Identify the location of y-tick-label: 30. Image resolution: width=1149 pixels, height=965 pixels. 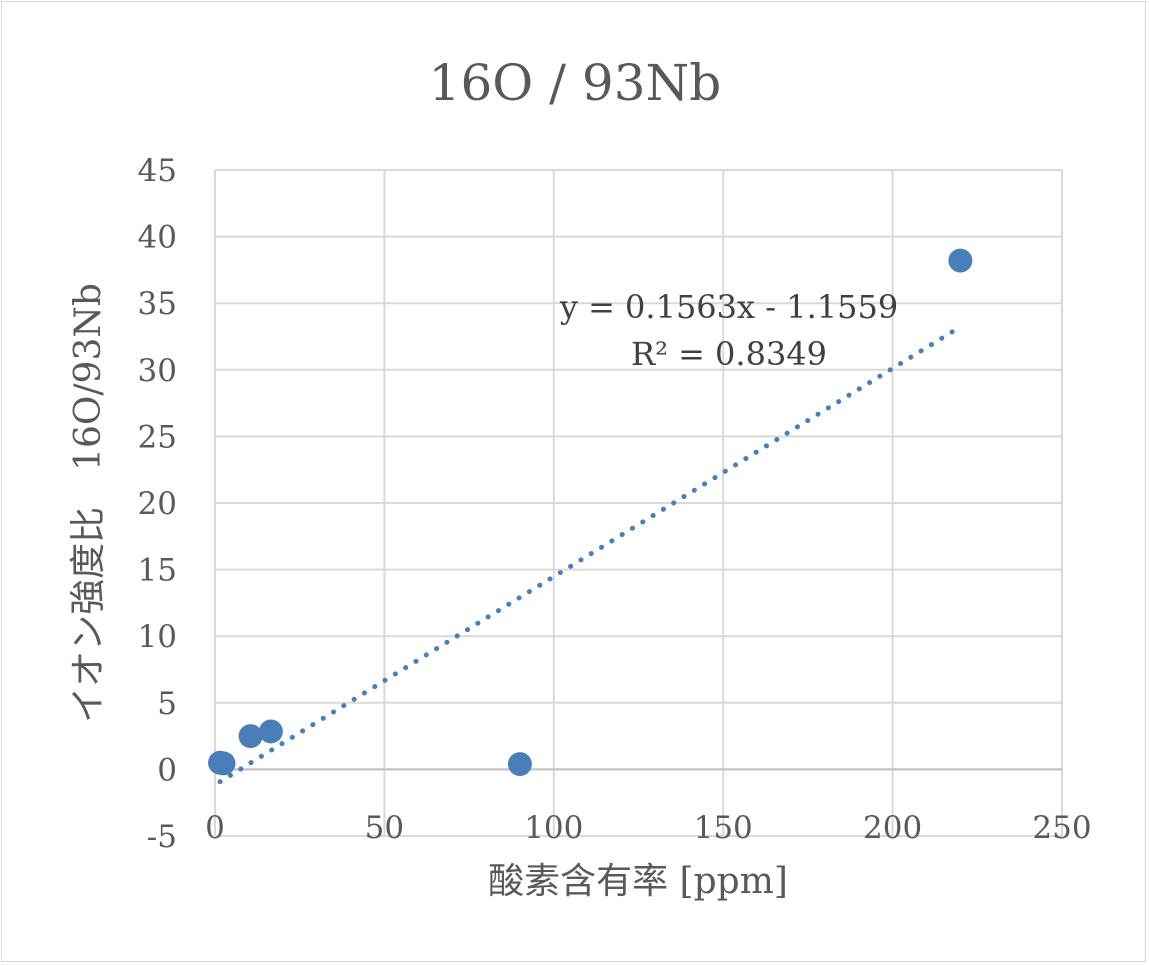
(157, 371).